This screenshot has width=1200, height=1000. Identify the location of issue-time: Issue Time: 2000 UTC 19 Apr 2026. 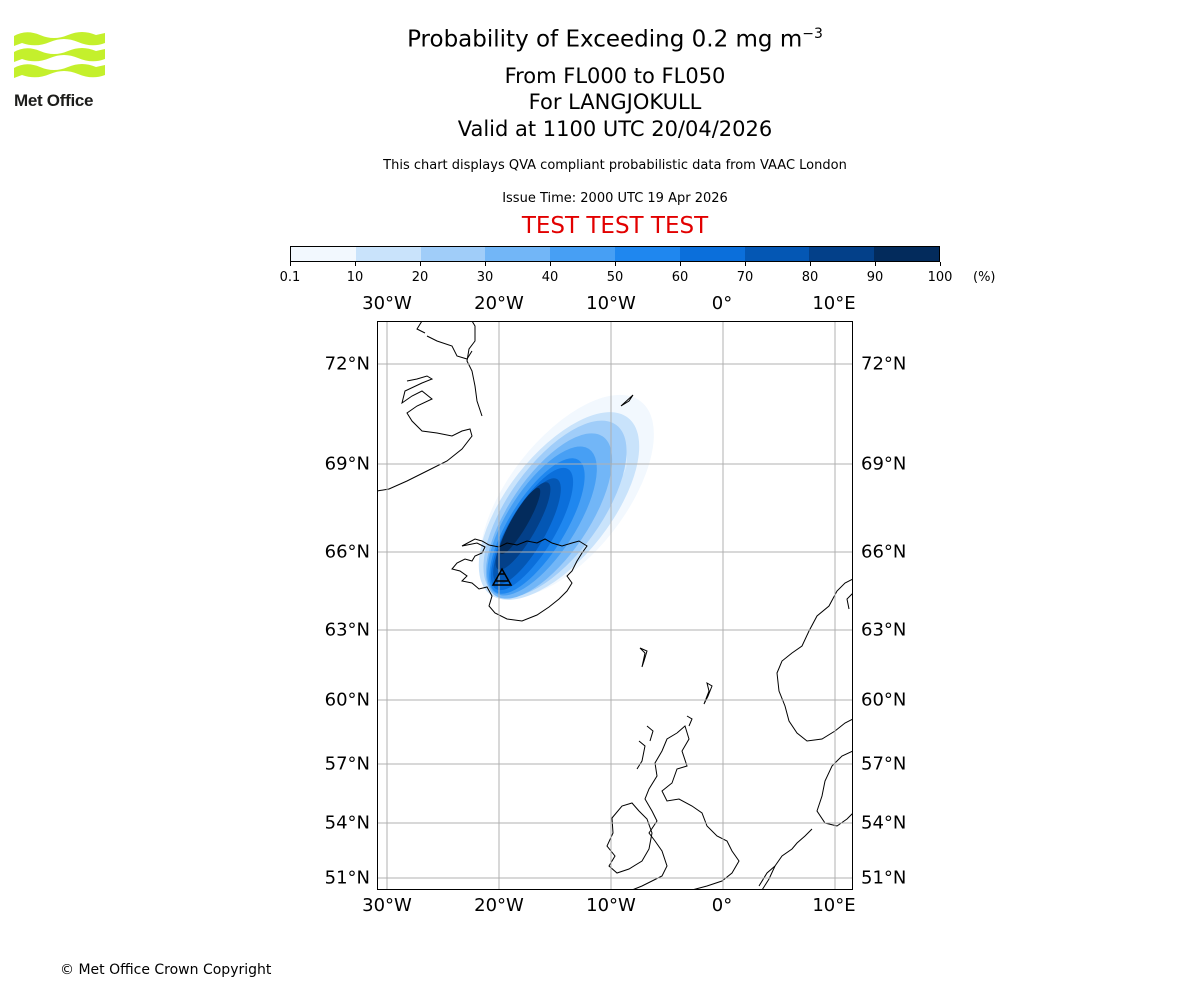
(615, 198).